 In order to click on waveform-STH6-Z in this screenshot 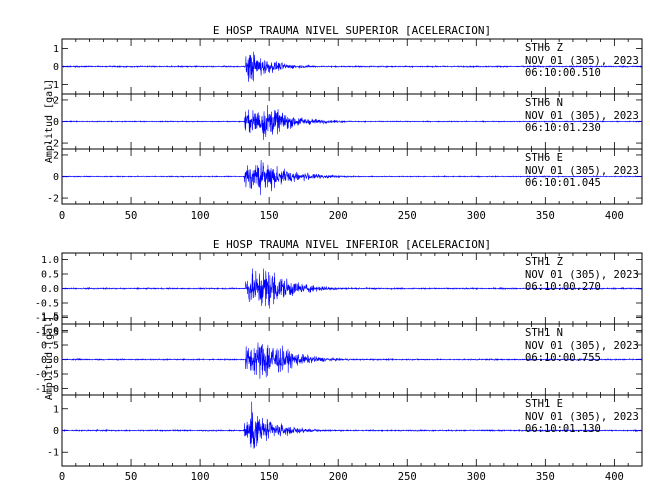, I will do `click(352, 66)`.